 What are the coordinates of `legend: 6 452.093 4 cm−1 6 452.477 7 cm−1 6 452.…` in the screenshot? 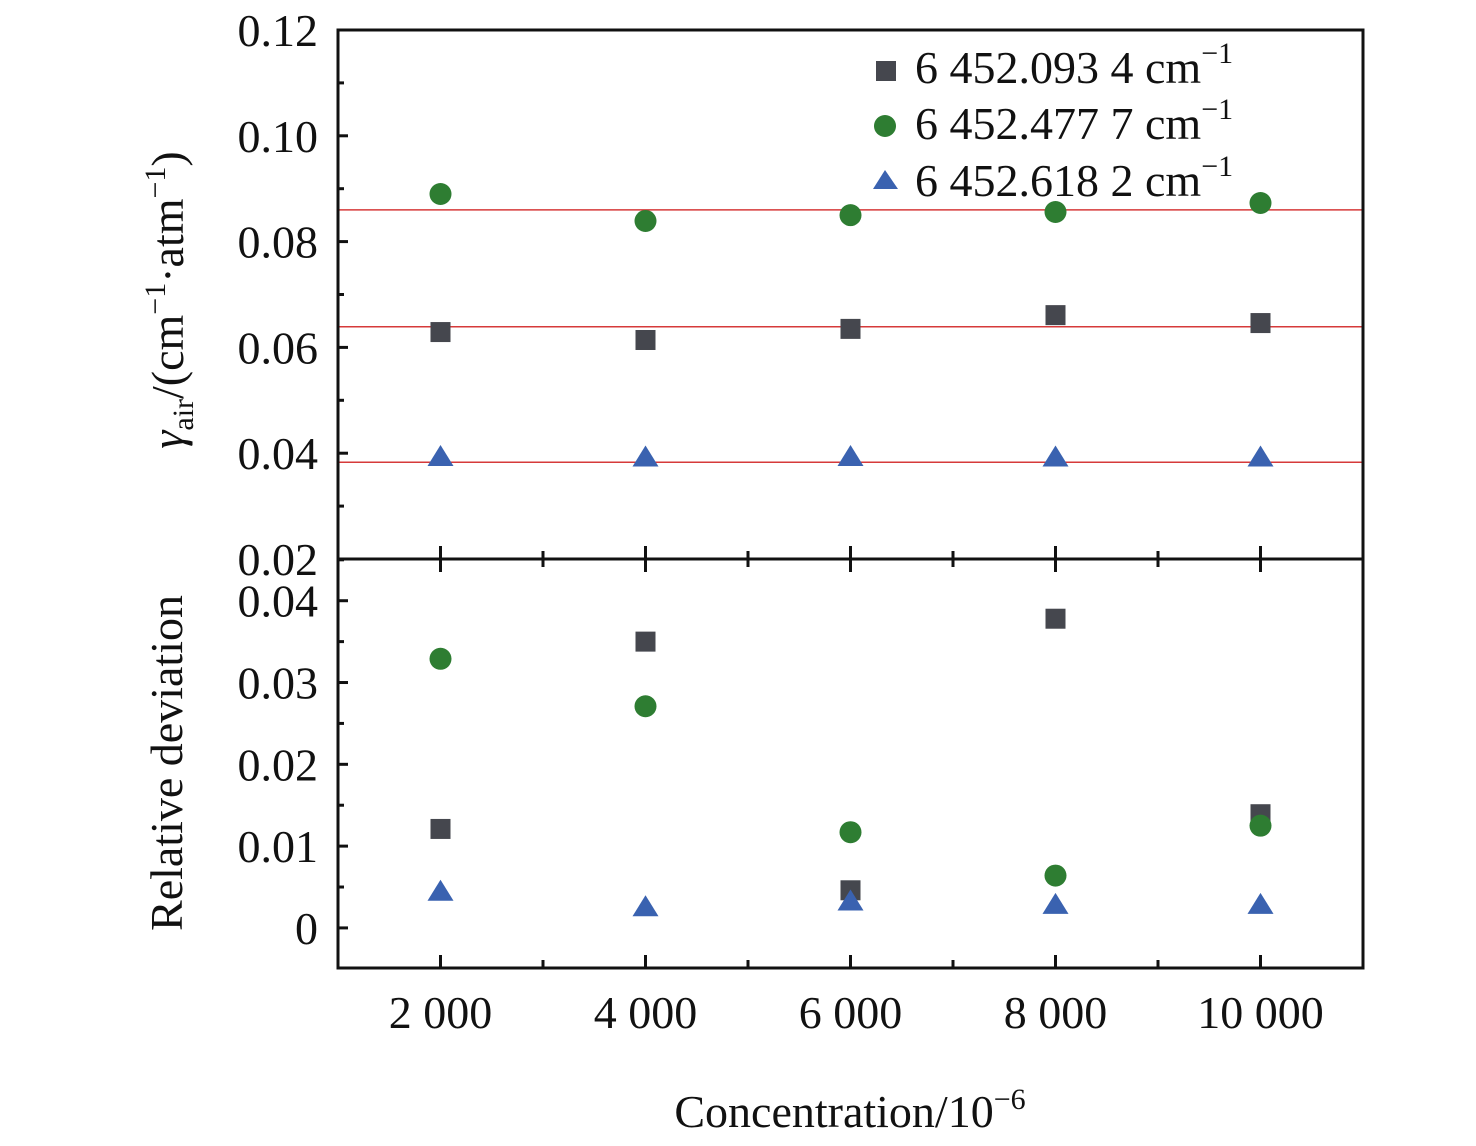 It's located at (1053, 121).